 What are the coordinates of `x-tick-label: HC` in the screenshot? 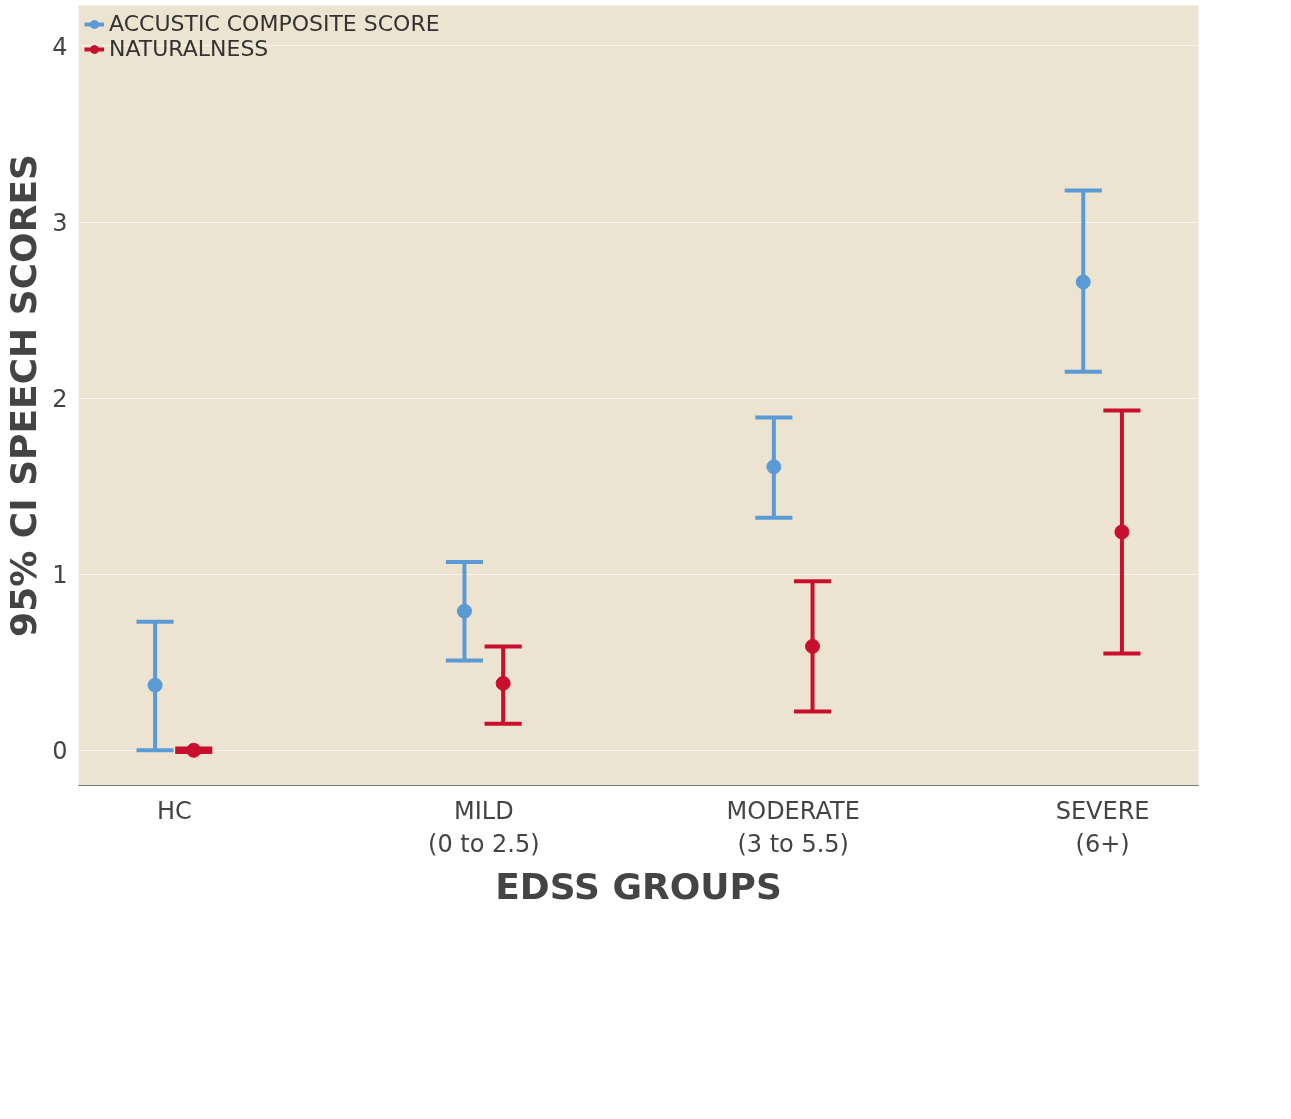 It's located at (174, 810).